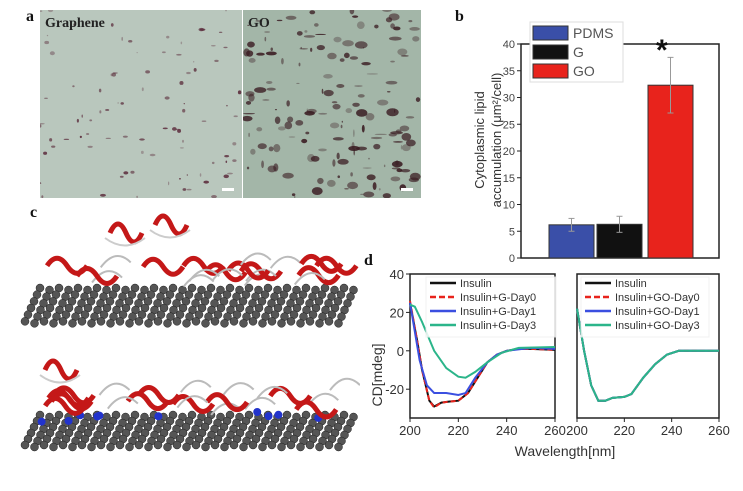 This screenshot has height=491, width=743. Describe the element at coordinates (41, 421) in the screenshot. I see `nitrogen-atom` at that location.